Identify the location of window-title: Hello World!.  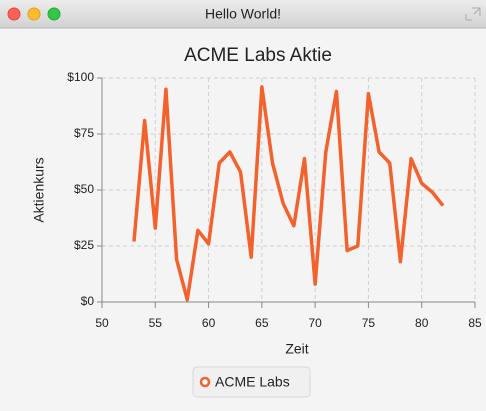
(243, 14).